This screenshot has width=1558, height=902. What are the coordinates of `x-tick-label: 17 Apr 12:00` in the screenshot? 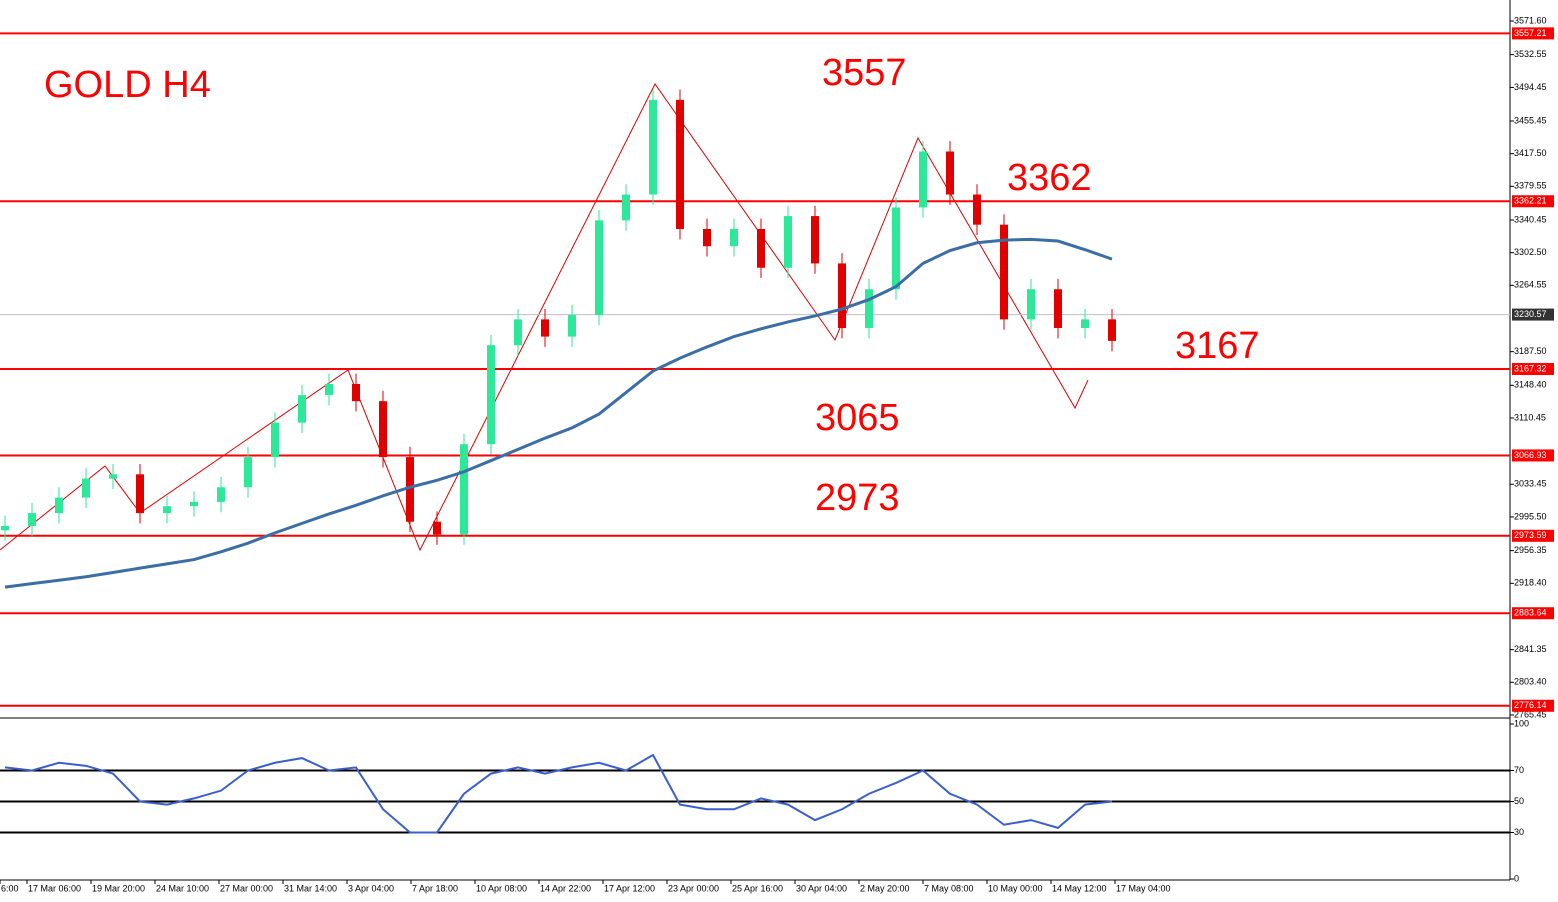 It's located at (629, 888).